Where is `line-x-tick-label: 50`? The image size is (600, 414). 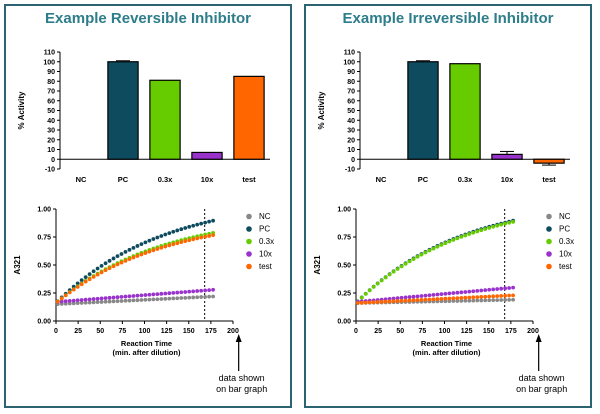
line-x-tick-label: 50 is located at coordinates (100, 331).